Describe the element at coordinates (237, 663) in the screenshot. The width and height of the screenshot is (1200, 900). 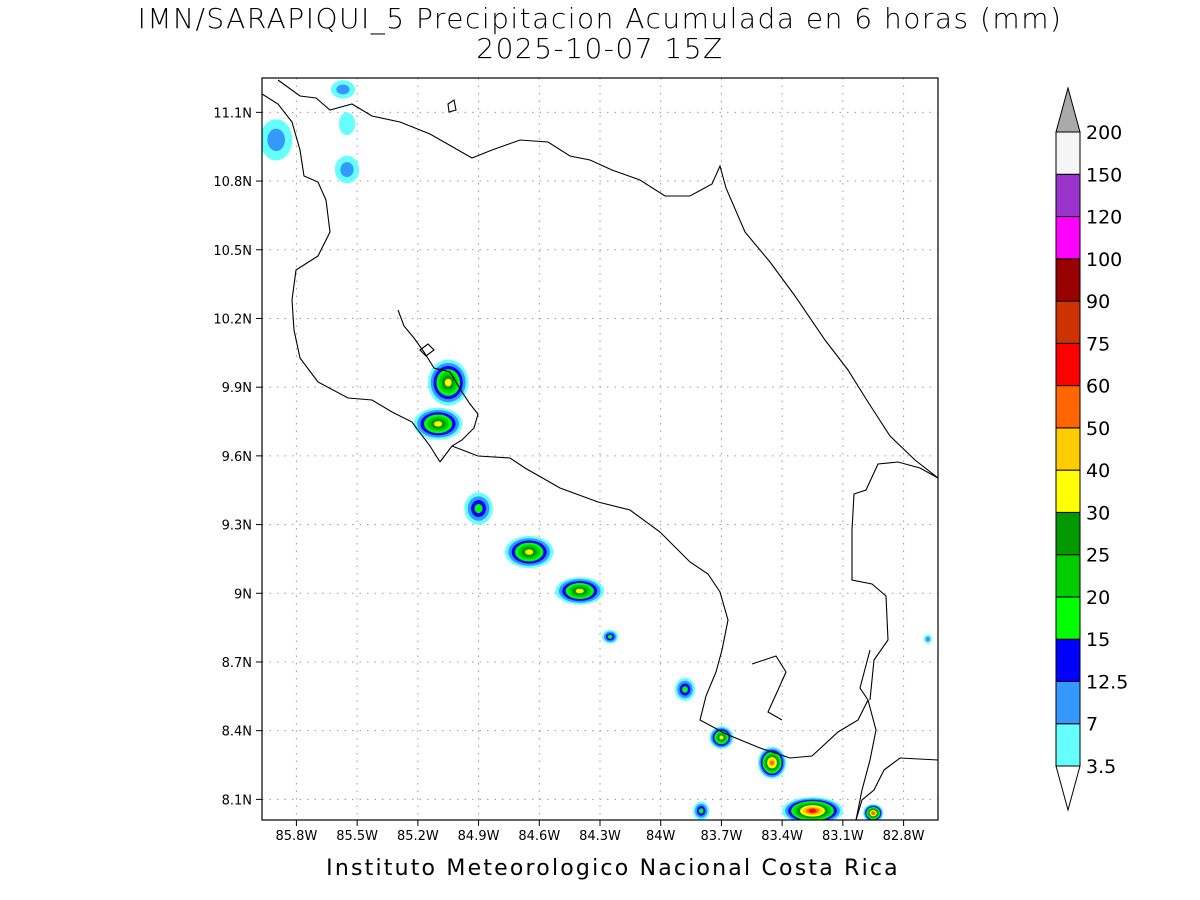
I see `lat-tick-label: 8.7N` at that location.